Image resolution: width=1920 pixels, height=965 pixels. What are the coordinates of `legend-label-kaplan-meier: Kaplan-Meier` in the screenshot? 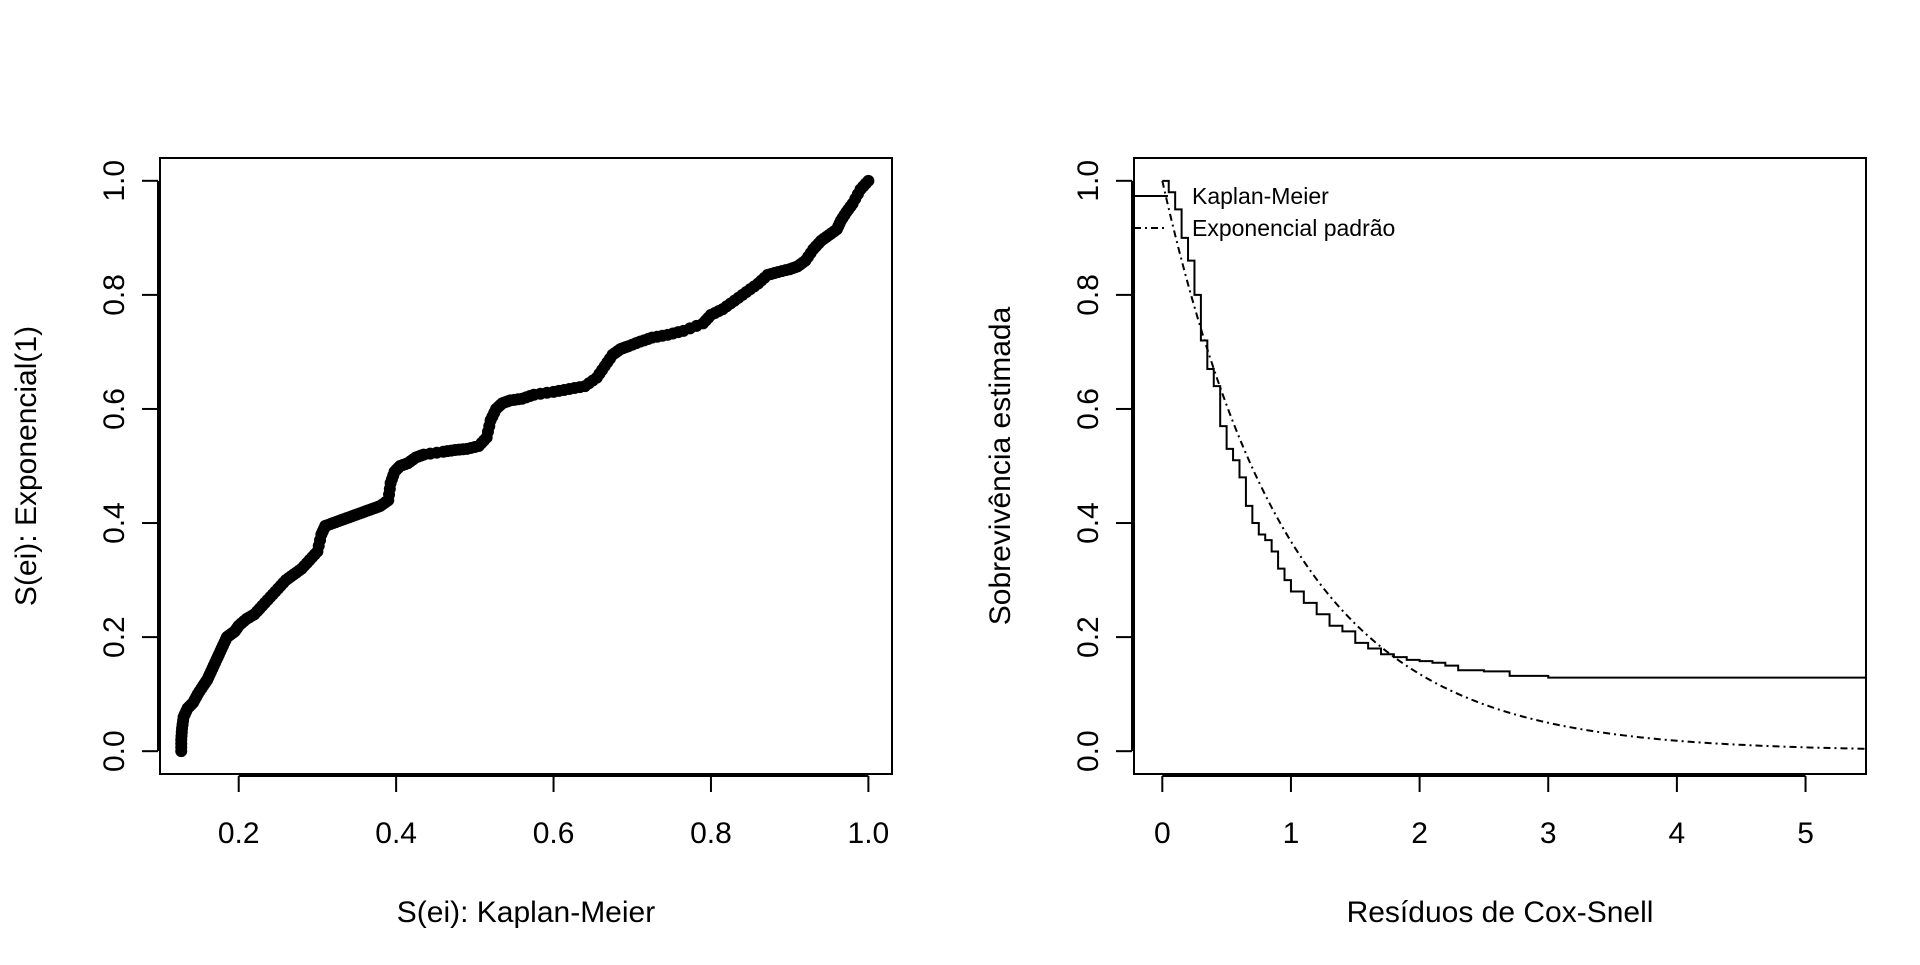 It's located at (1260, 196).